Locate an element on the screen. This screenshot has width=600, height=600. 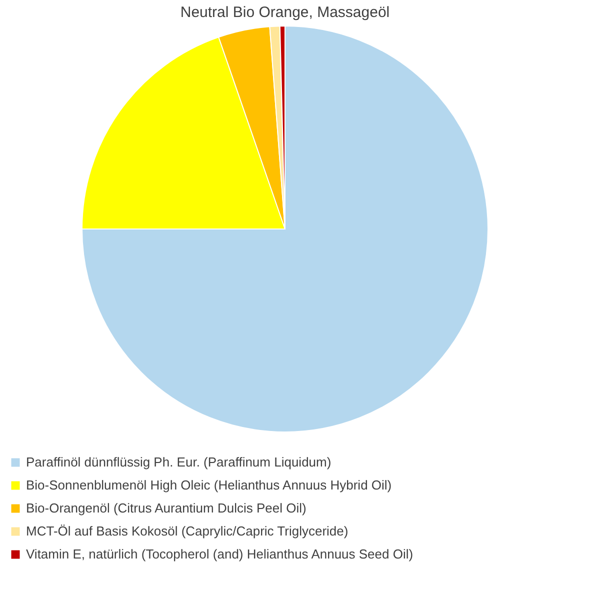
chart-title: Neutral Bio Orange, Massageöl is located at coordinates (285, 12).